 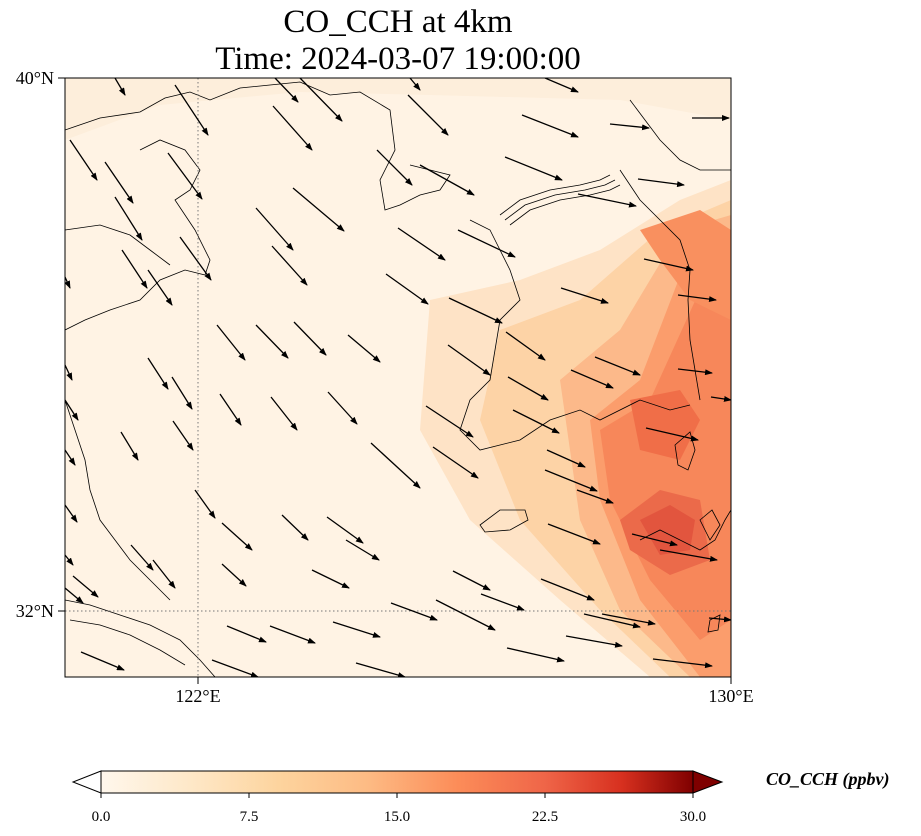 I want to click on colorbar-tick-1: 7.5, so click(x=249, y=817).